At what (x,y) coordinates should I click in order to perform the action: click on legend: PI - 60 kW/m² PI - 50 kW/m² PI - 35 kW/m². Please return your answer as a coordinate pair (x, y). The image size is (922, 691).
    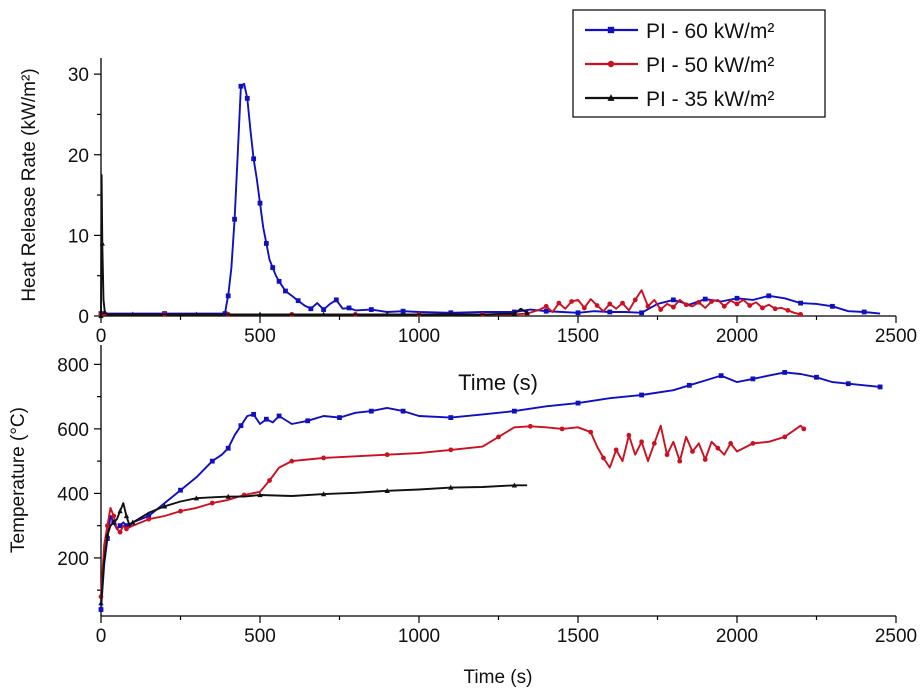
    Looking at the image, I should click on (699, 63).